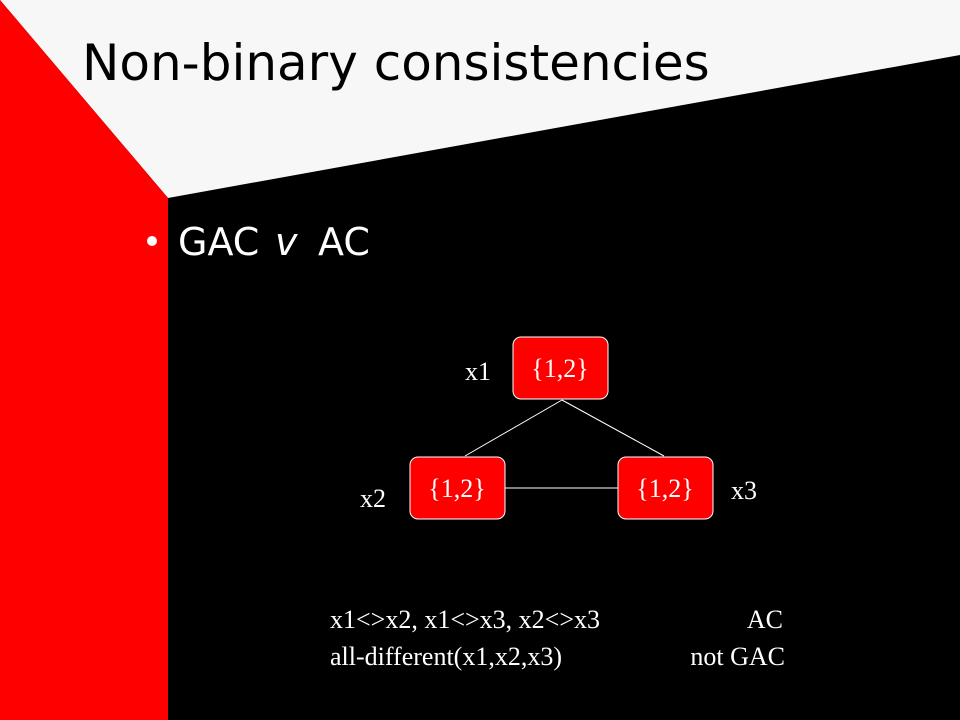 Image resolution: width=960 pixels, height=720 pixels. Describe the element at coordinates (286, 242) in the screenshot. I see `bullet-symbol: v` at that location.